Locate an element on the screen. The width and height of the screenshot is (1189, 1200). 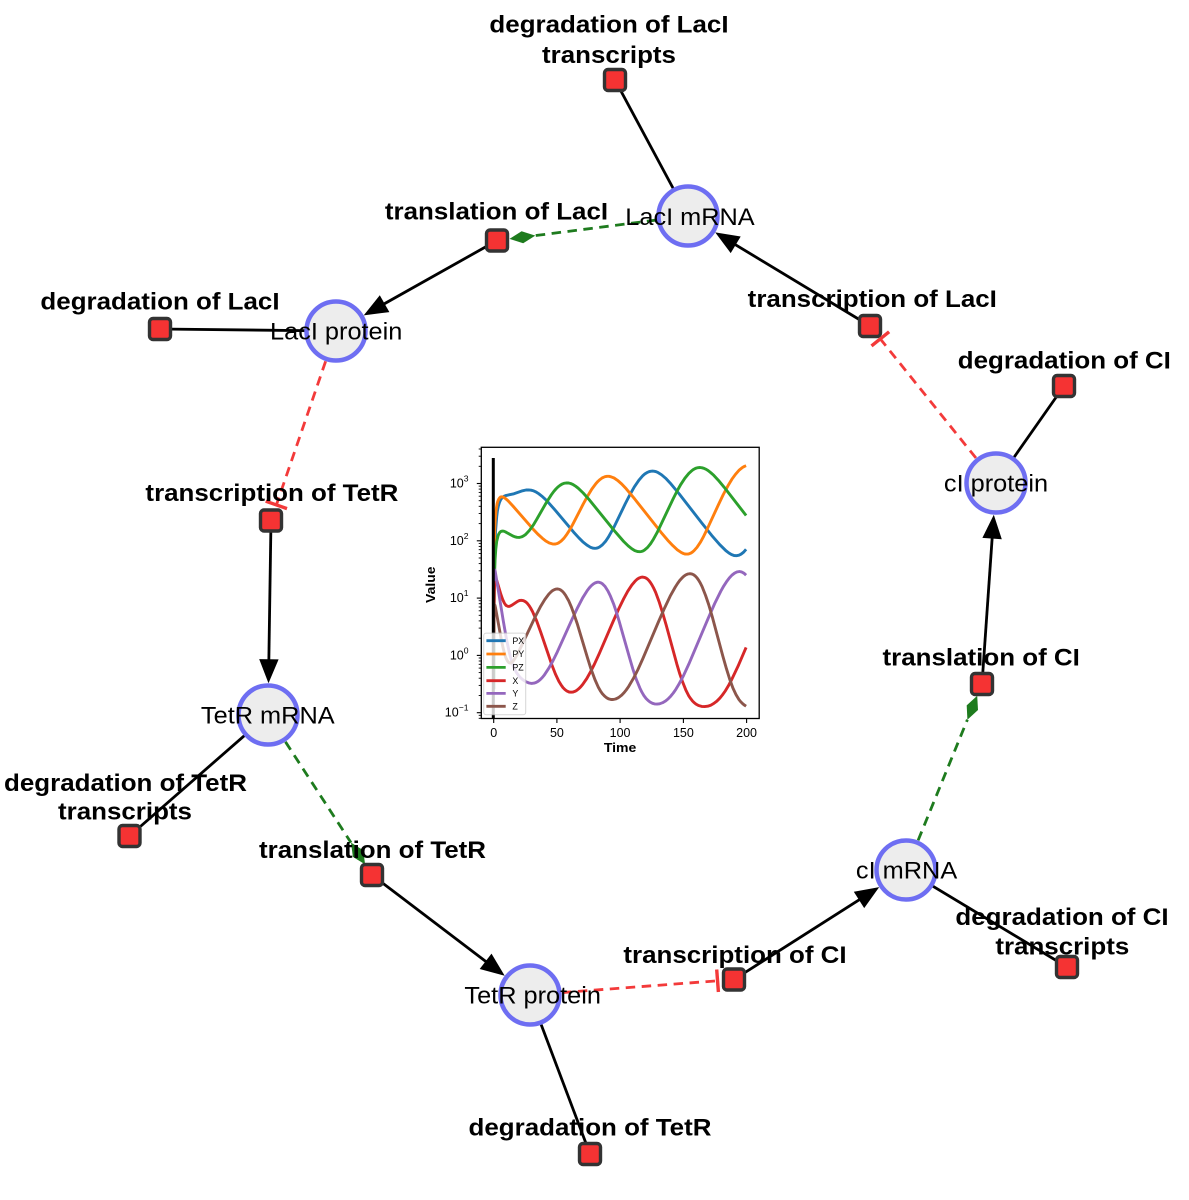
svg-text: PZ is located at coordinates (518, 668).